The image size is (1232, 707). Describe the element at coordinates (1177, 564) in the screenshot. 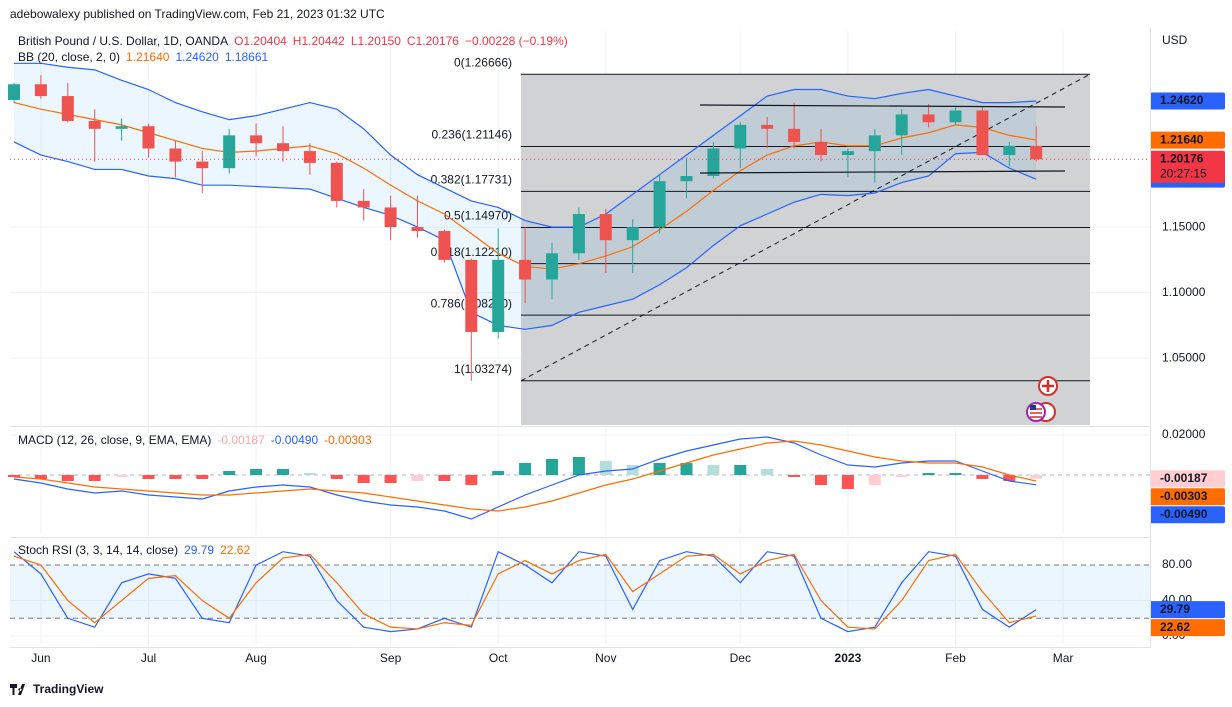

I see `y-tick-label: 80.00` at that location.